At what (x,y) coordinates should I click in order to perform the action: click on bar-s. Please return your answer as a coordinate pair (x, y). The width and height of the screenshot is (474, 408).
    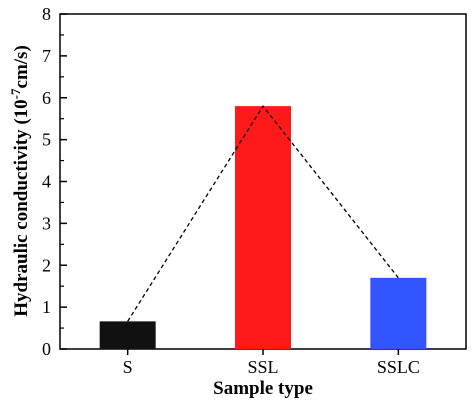
    Looking at the image, I should click on (127, 335).